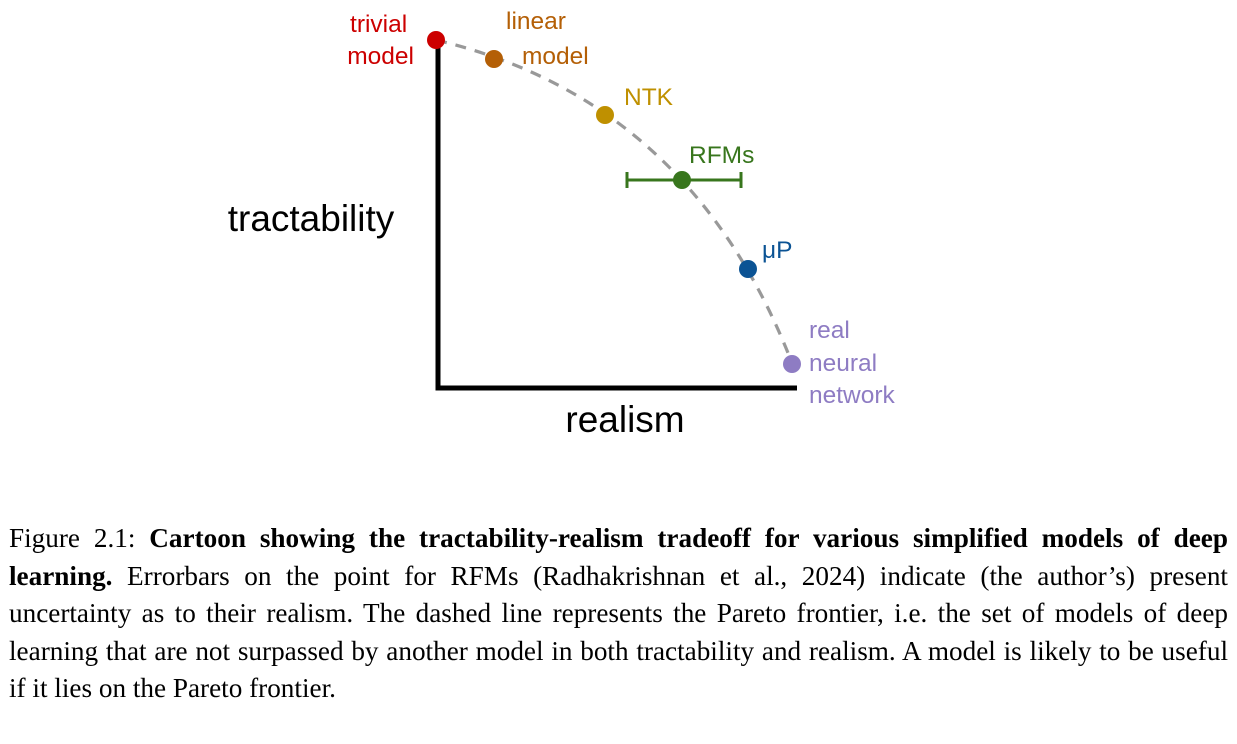 This screenshot has height=744, width=1237. Describe the element at coordinates (380, 56) in the screenshot. I see `trivial-model-label-line-2: model` at that location.